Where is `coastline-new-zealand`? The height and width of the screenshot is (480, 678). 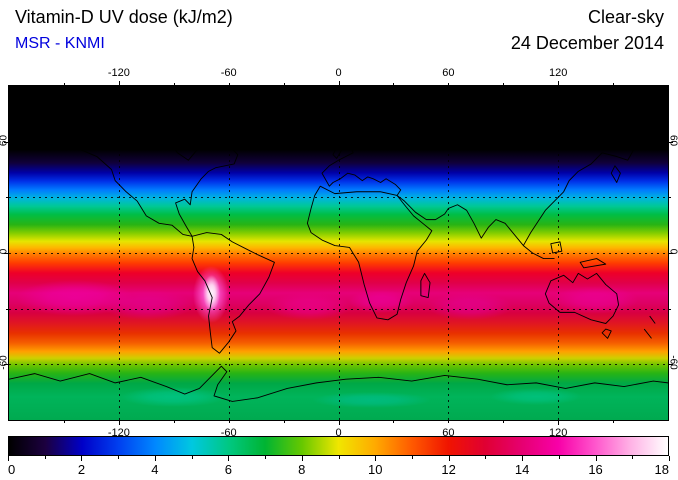 coastline-new-zealand is located at coordinates (649, 327).